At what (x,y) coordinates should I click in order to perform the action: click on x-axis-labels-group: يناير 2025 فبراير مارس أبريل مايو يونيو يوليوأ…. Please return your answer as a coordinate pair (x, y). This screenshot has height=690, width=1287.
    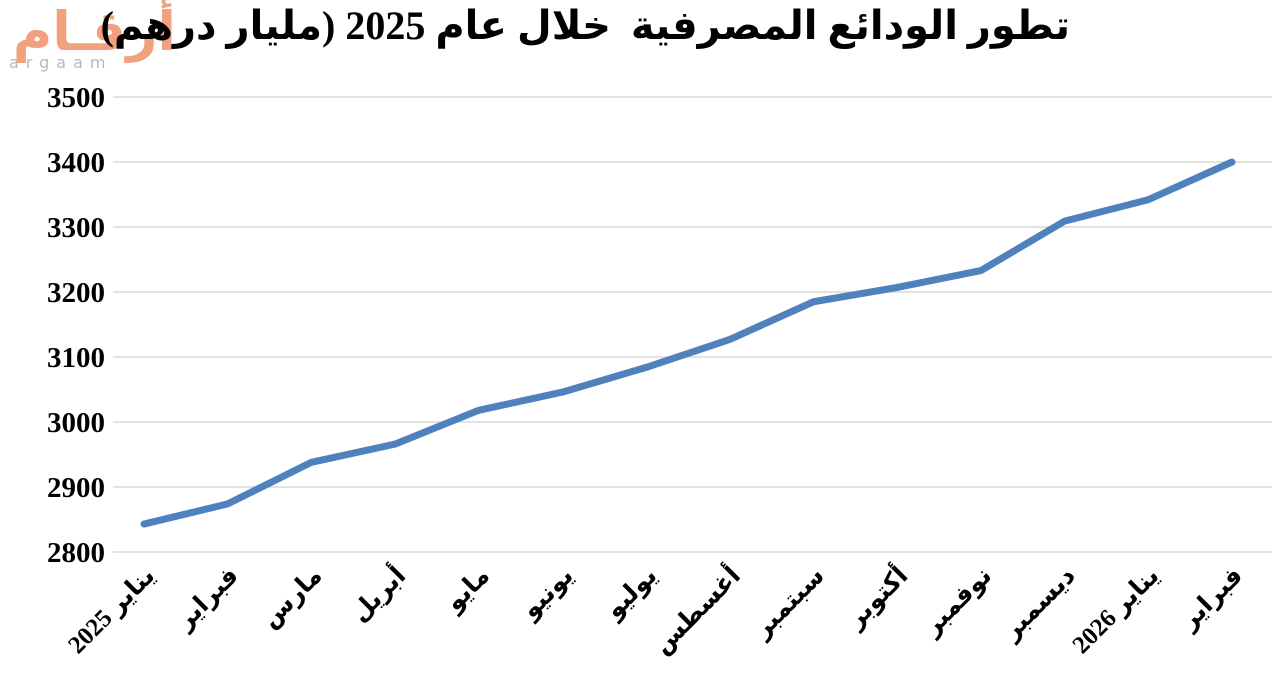
    Looking at the image, I should click on (656, 609).